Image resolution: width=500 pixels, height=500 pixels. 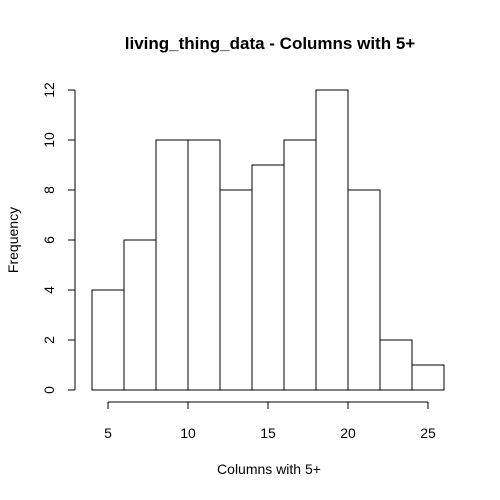 I want to click on x-tick-label: 5, so click(x=108, y=433).